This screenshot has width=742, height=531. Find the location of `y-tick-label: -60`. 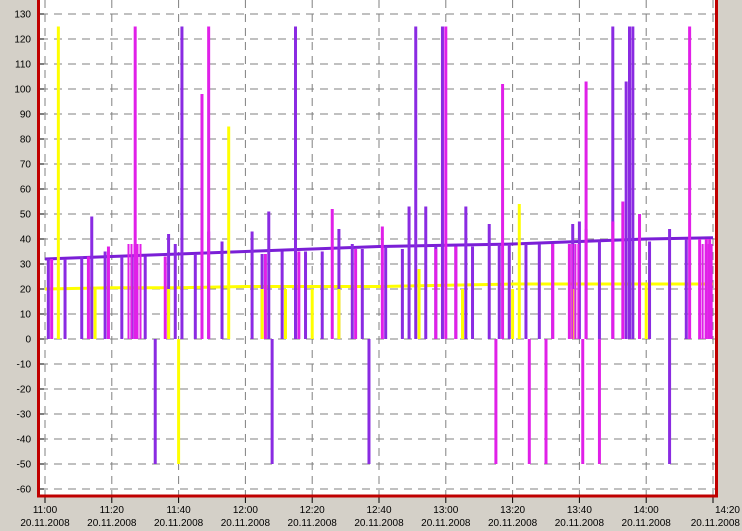

y-tick-label: -60 is located at coordinates (24, 490).